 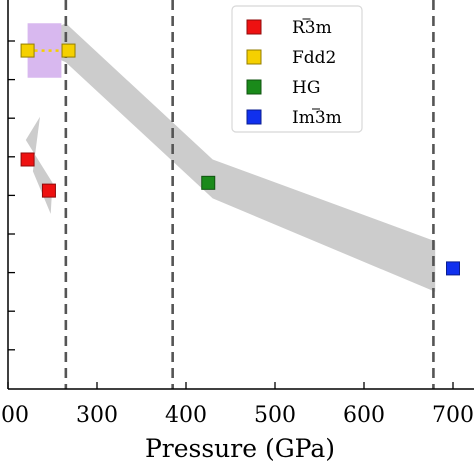 I want to click on y-ticks, so click(x=11, y=195).